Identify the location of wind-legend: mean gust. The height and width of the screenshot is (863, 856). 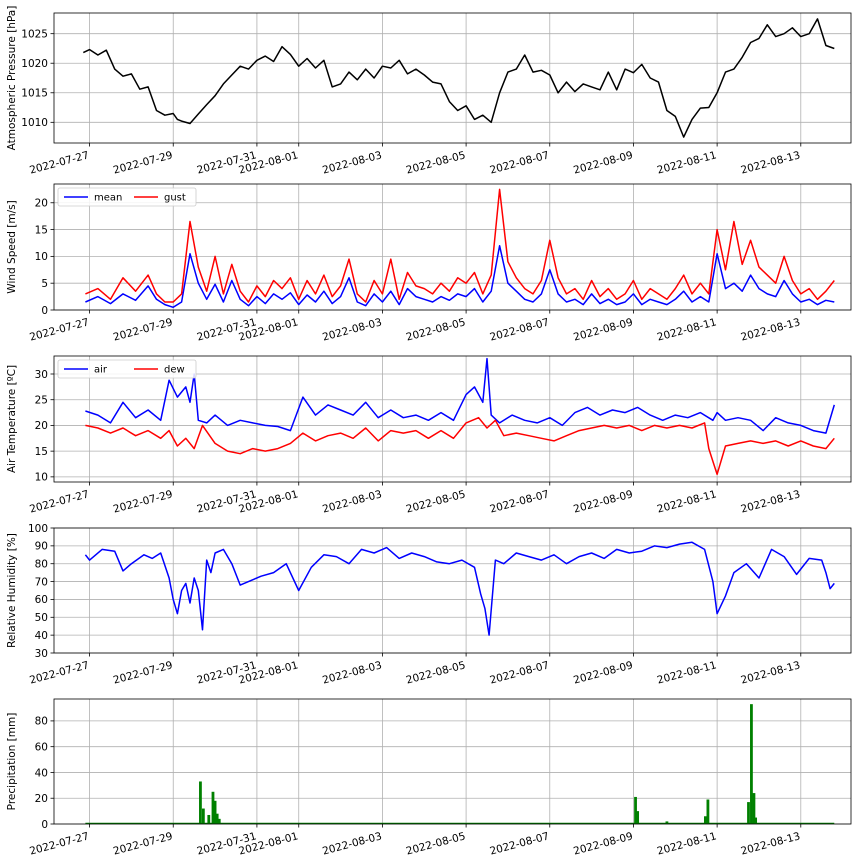
(127, 197).